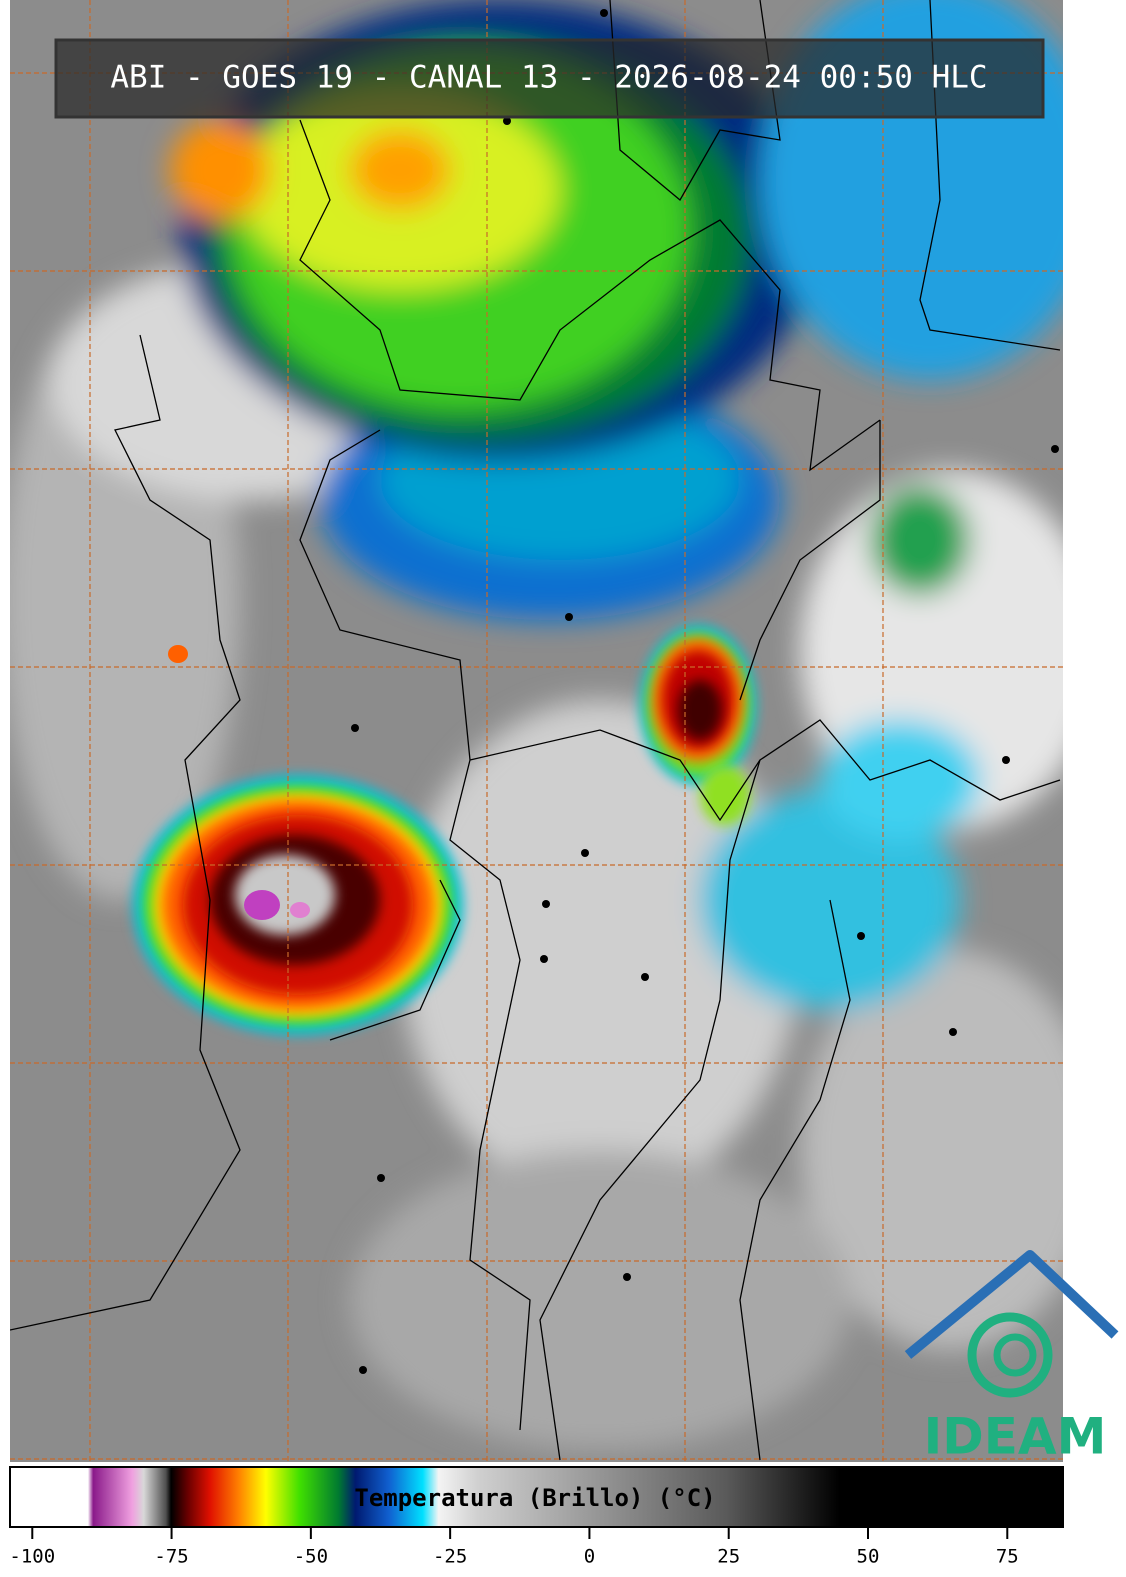 This screenshot has width=1126, height=1577. What do you see at coordinates (1011, 1358) in the screenshot?
I see `logo: IDEAM` at bounding box center [1011, 1358].